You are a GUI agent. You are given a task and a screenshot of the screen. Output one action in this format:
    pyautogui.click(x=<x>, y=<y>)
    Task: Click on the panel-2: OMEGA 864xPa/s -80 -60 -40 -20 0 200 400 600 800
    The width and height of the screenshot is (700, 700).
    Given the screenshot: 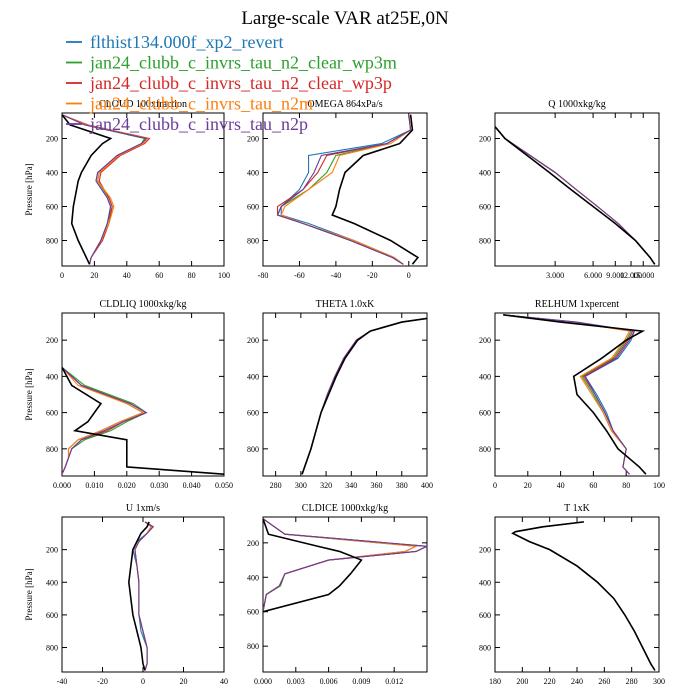 What is the action you would take?
    pyautogui.click(x=337, y=189)
    